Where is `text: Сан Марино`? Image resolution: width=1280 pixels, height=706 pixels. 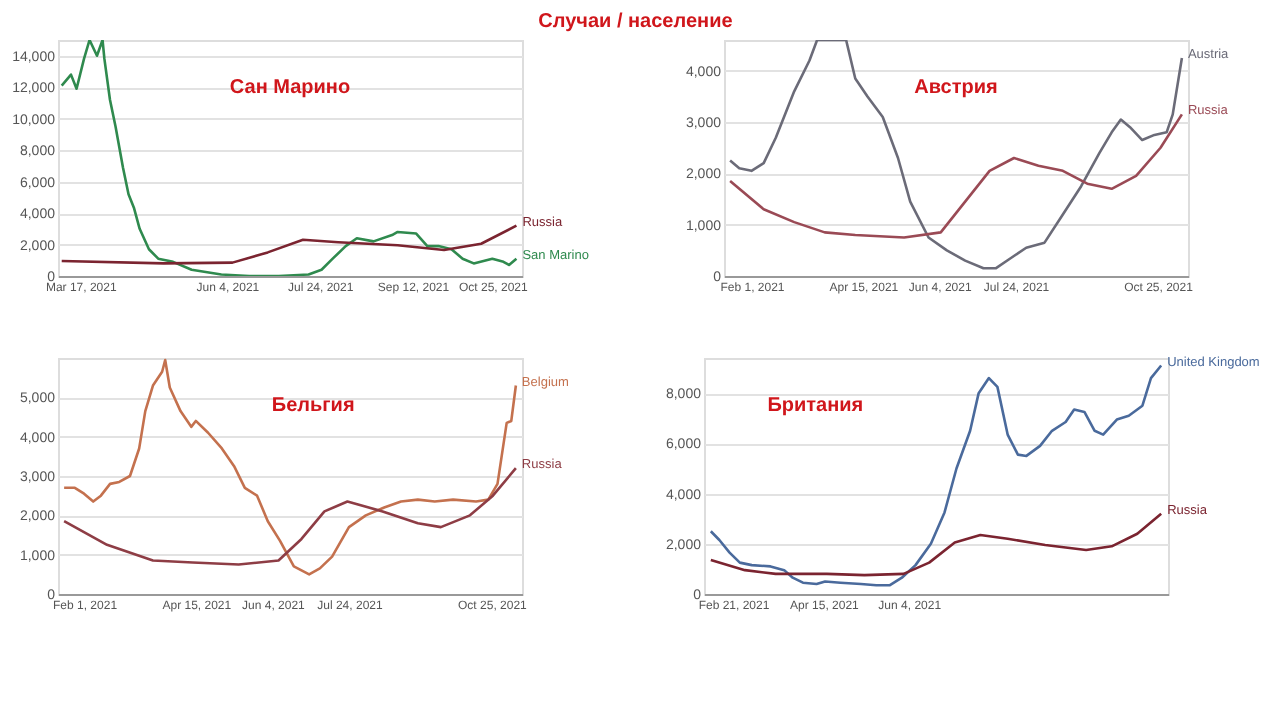 text: Сан Марино is located at coordinates (290, 88).